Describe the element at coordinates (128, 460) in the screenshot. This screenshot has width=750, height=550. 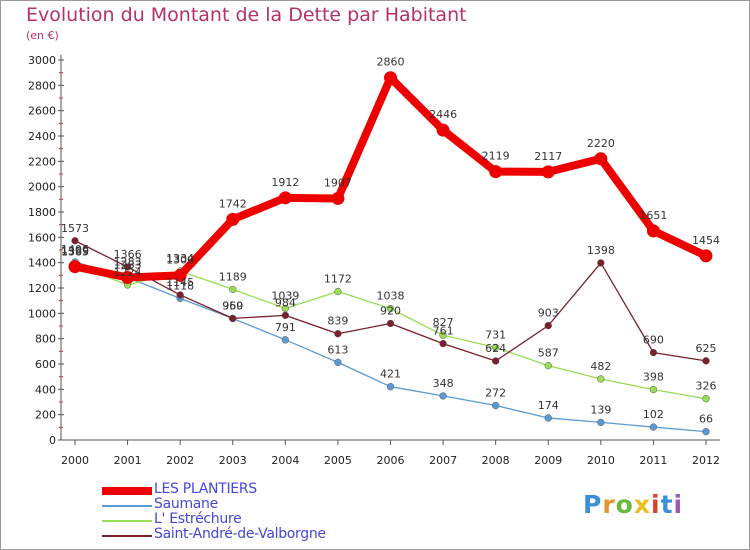
I see `x-tick-label: 2001` at that location.